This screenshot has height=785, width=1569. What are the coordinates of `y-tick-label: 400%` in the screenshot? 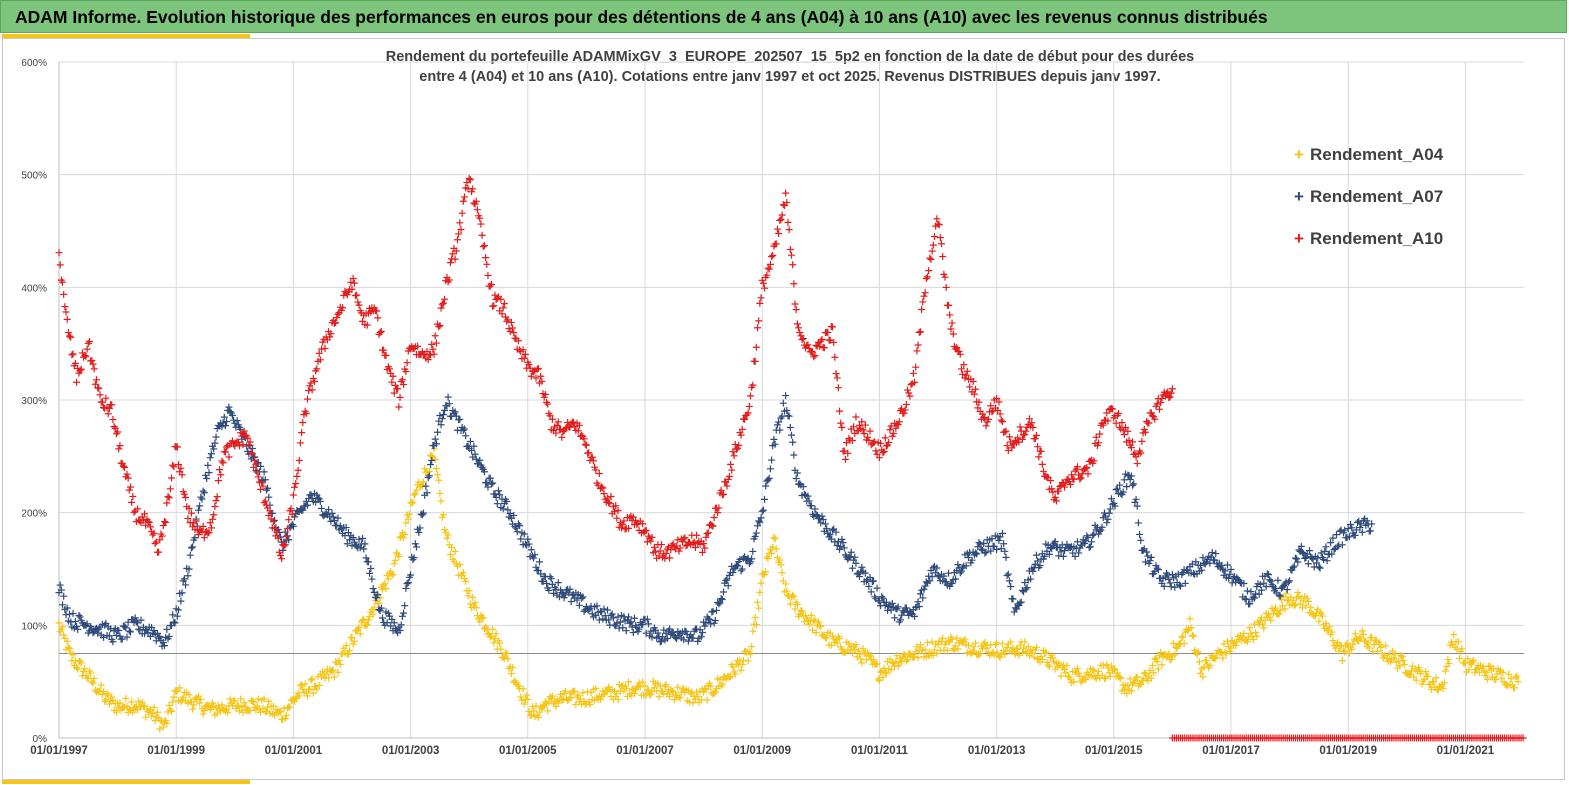 It's located at (34, 288).